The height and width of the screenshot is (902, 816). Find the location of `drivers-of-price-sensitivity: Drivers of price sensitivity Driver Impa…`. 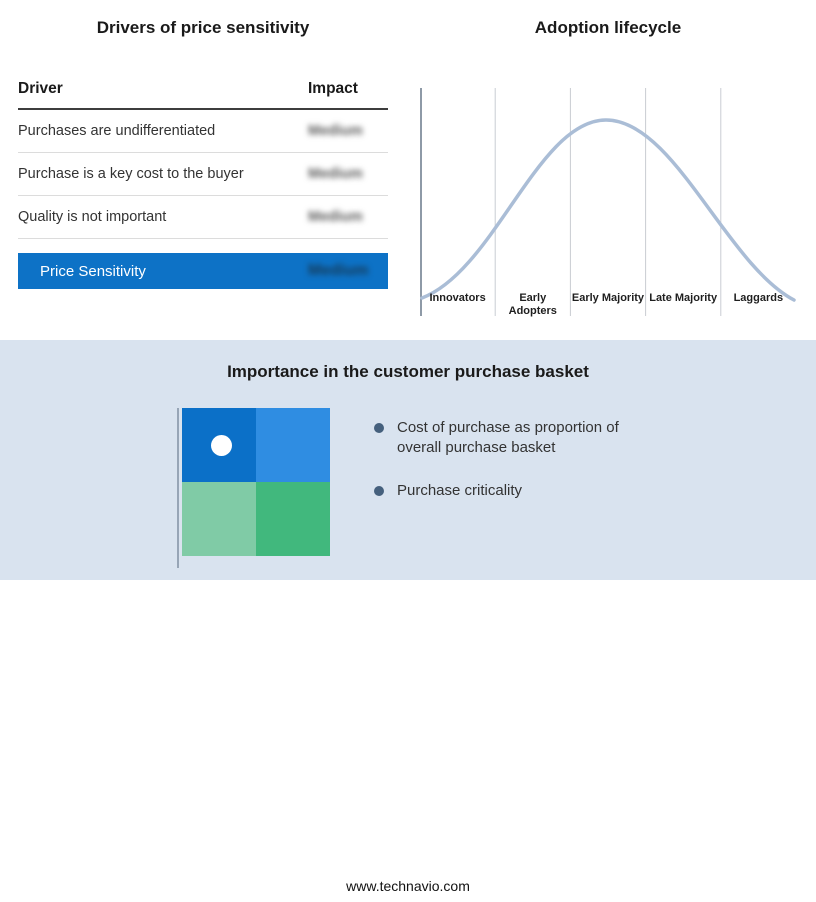

drivers-of-price-sensitivity: Drivers of price sensitivity Driver Impa… is located at coordinates (203, 153).